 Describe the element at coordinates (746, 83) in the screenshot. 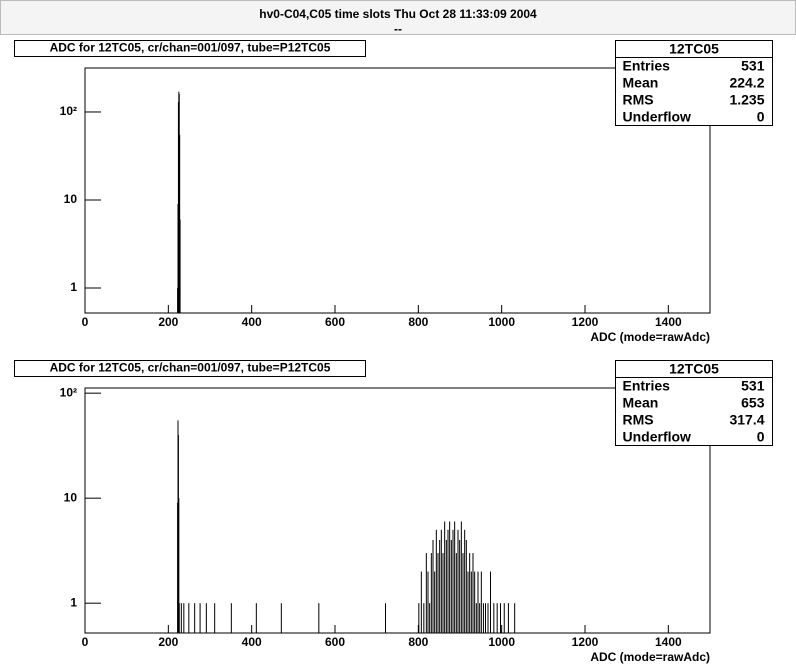

I see `stats-value: 224.2` at that location.